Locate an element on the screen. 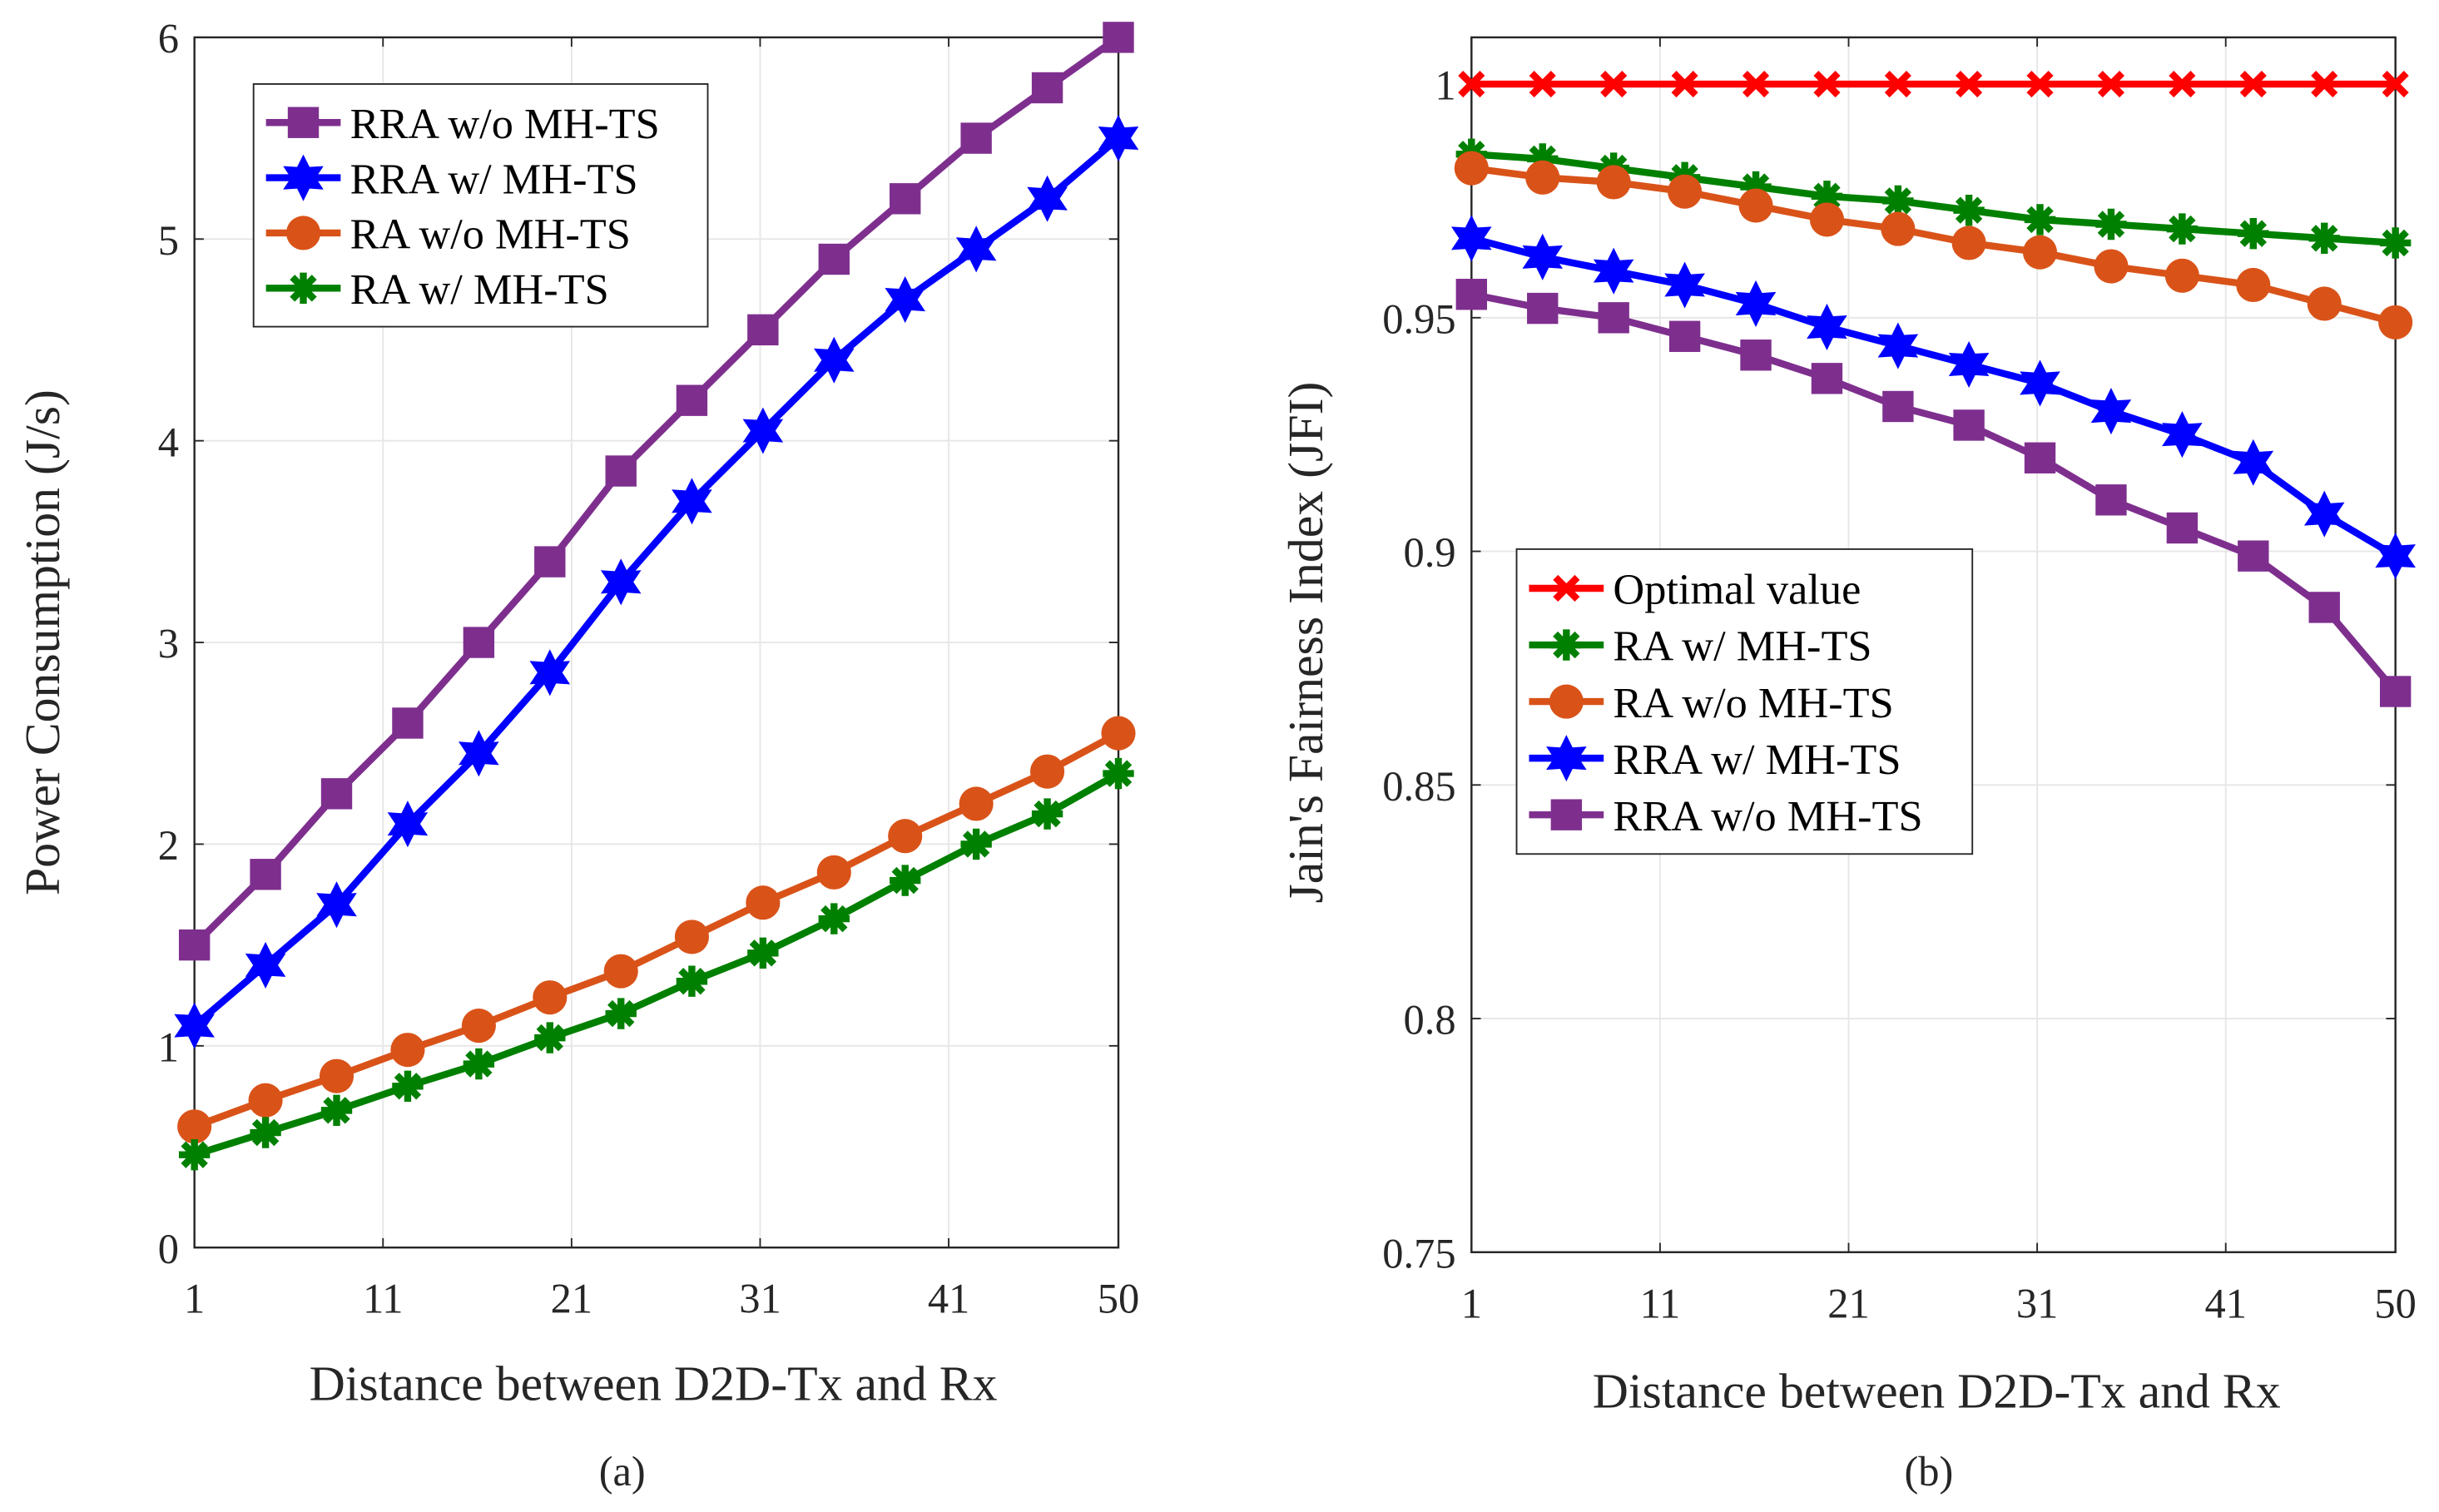  x-tick-label: 21 is located at coordinates (1848, 1303).